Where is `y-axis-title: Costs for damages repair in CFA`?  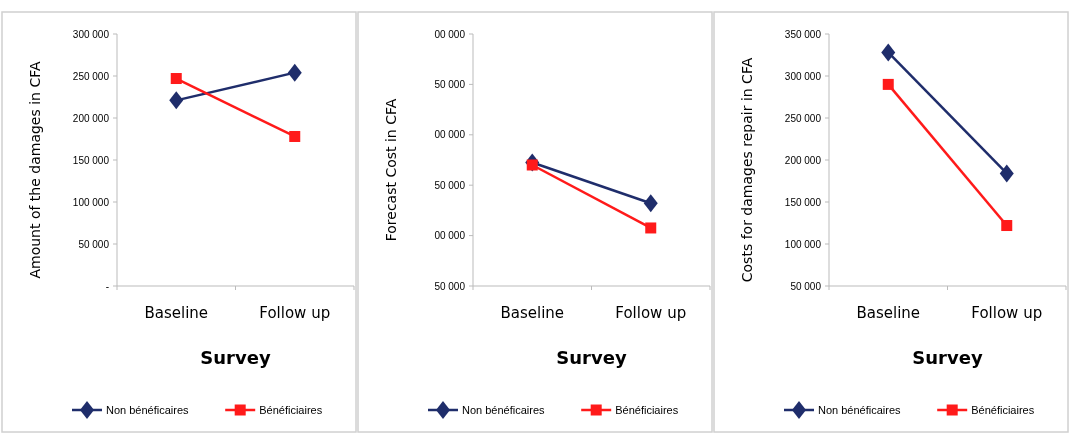 y-axis-title: Costs for damages repair in CFA is located at coordinates (747, 170).